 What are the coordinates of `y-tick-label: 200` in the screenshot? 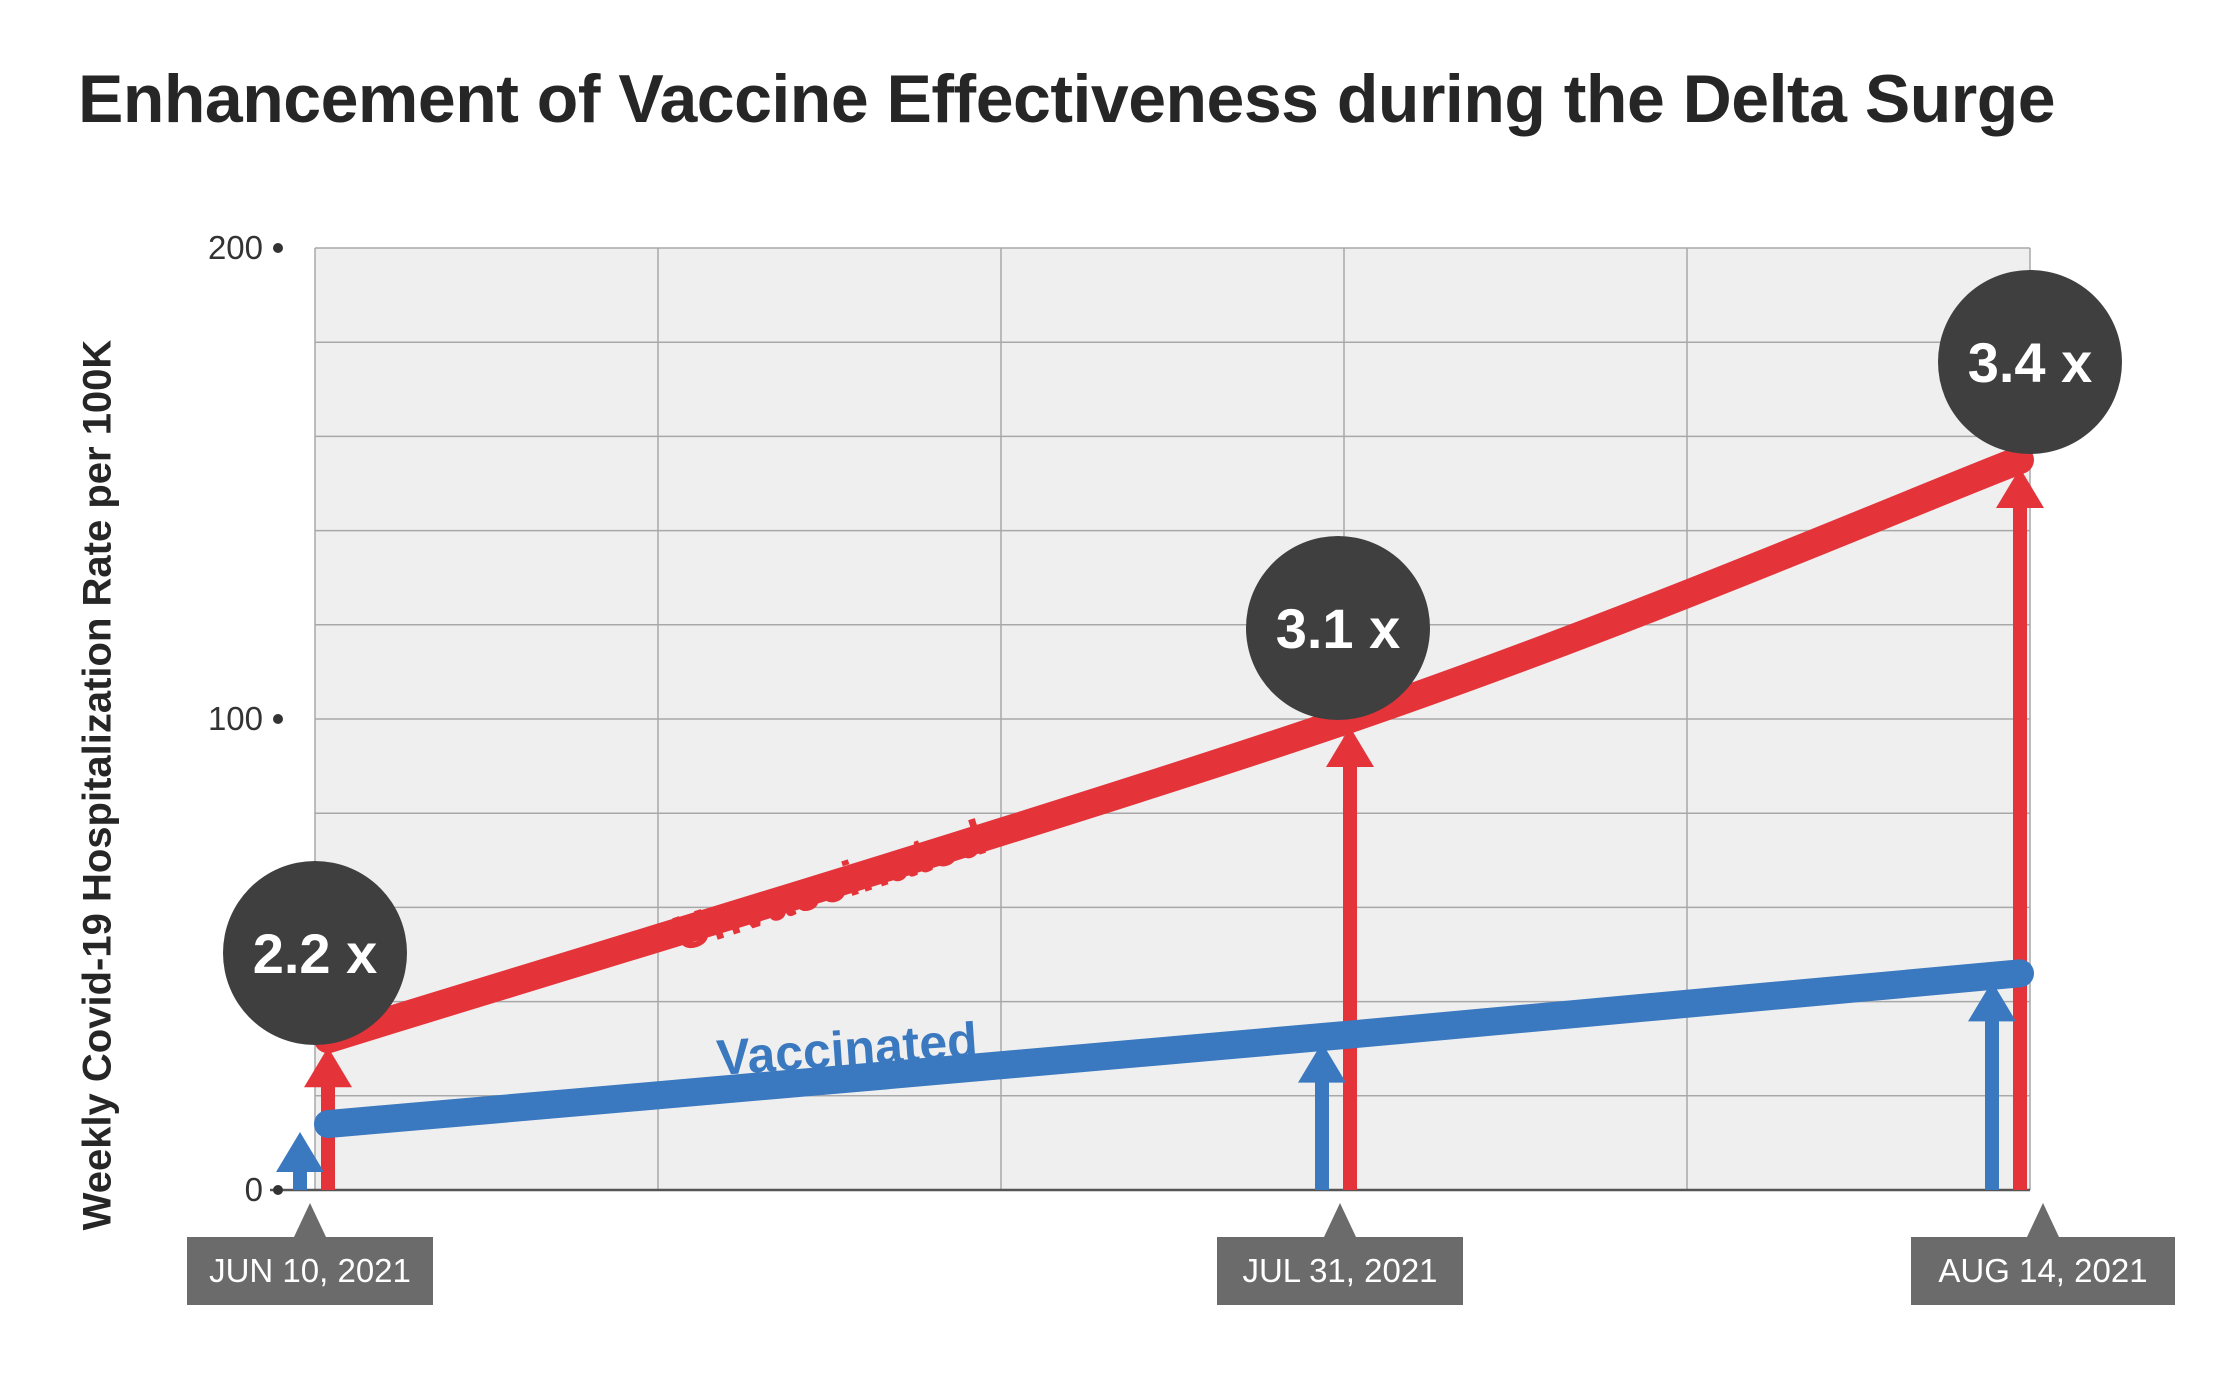 It's located at (235, 247).